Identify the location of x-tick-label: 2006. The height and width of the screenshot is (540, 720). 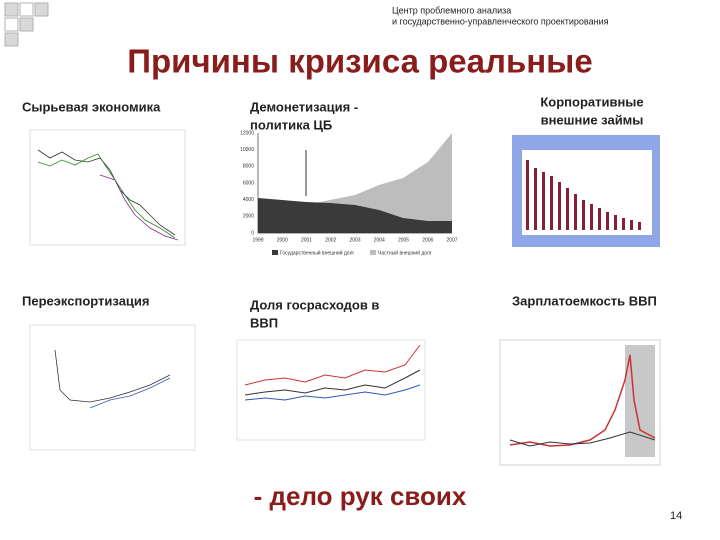
(427, 240).